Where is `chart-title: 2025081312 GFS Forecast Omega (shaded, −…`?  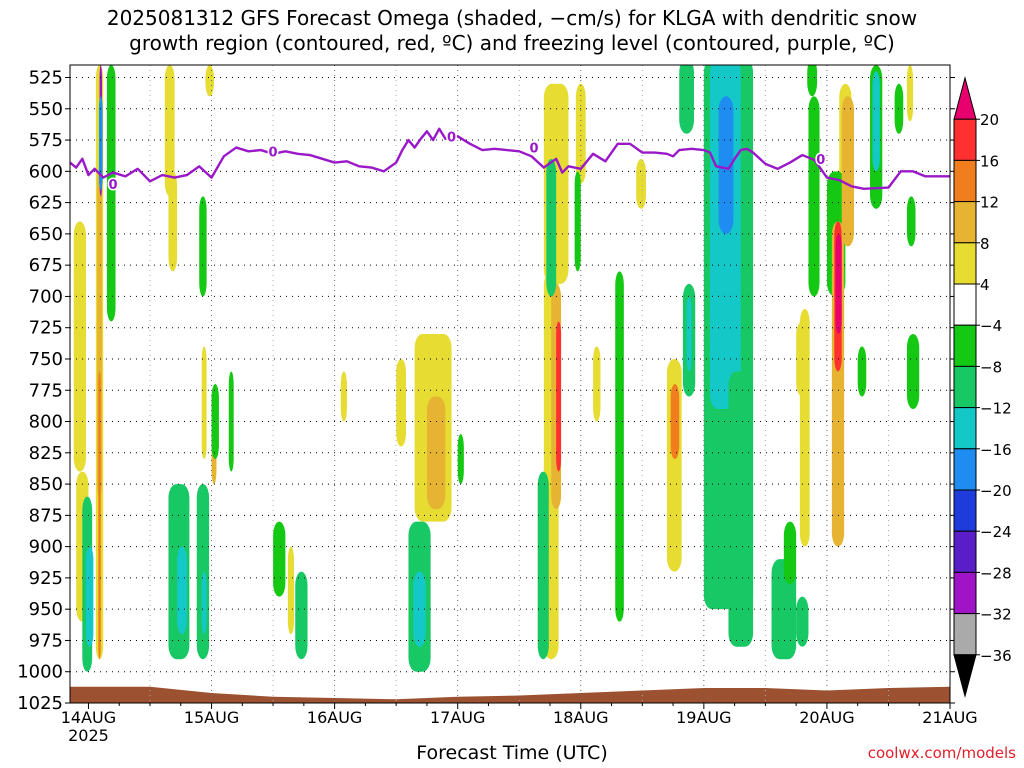
chart-title: 2025081312 GFS Forecast Omega (shaded, −… is located at coordinates (512, 31).